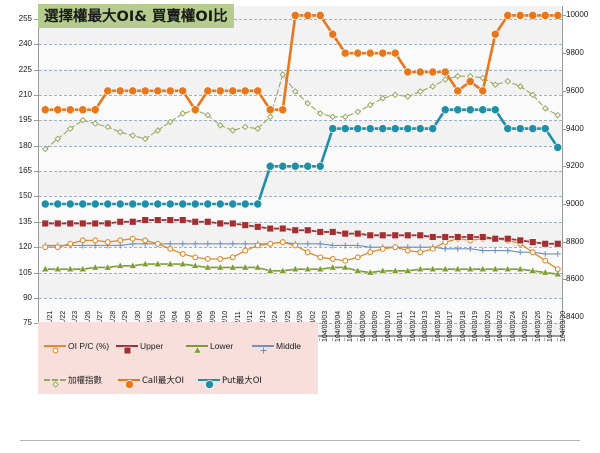 The width and height of the screenshot is (600, 453). What do you see at coordinates (301, 232) in the screenshot?
I see `series-Upper` at bounding box center [301, 232].